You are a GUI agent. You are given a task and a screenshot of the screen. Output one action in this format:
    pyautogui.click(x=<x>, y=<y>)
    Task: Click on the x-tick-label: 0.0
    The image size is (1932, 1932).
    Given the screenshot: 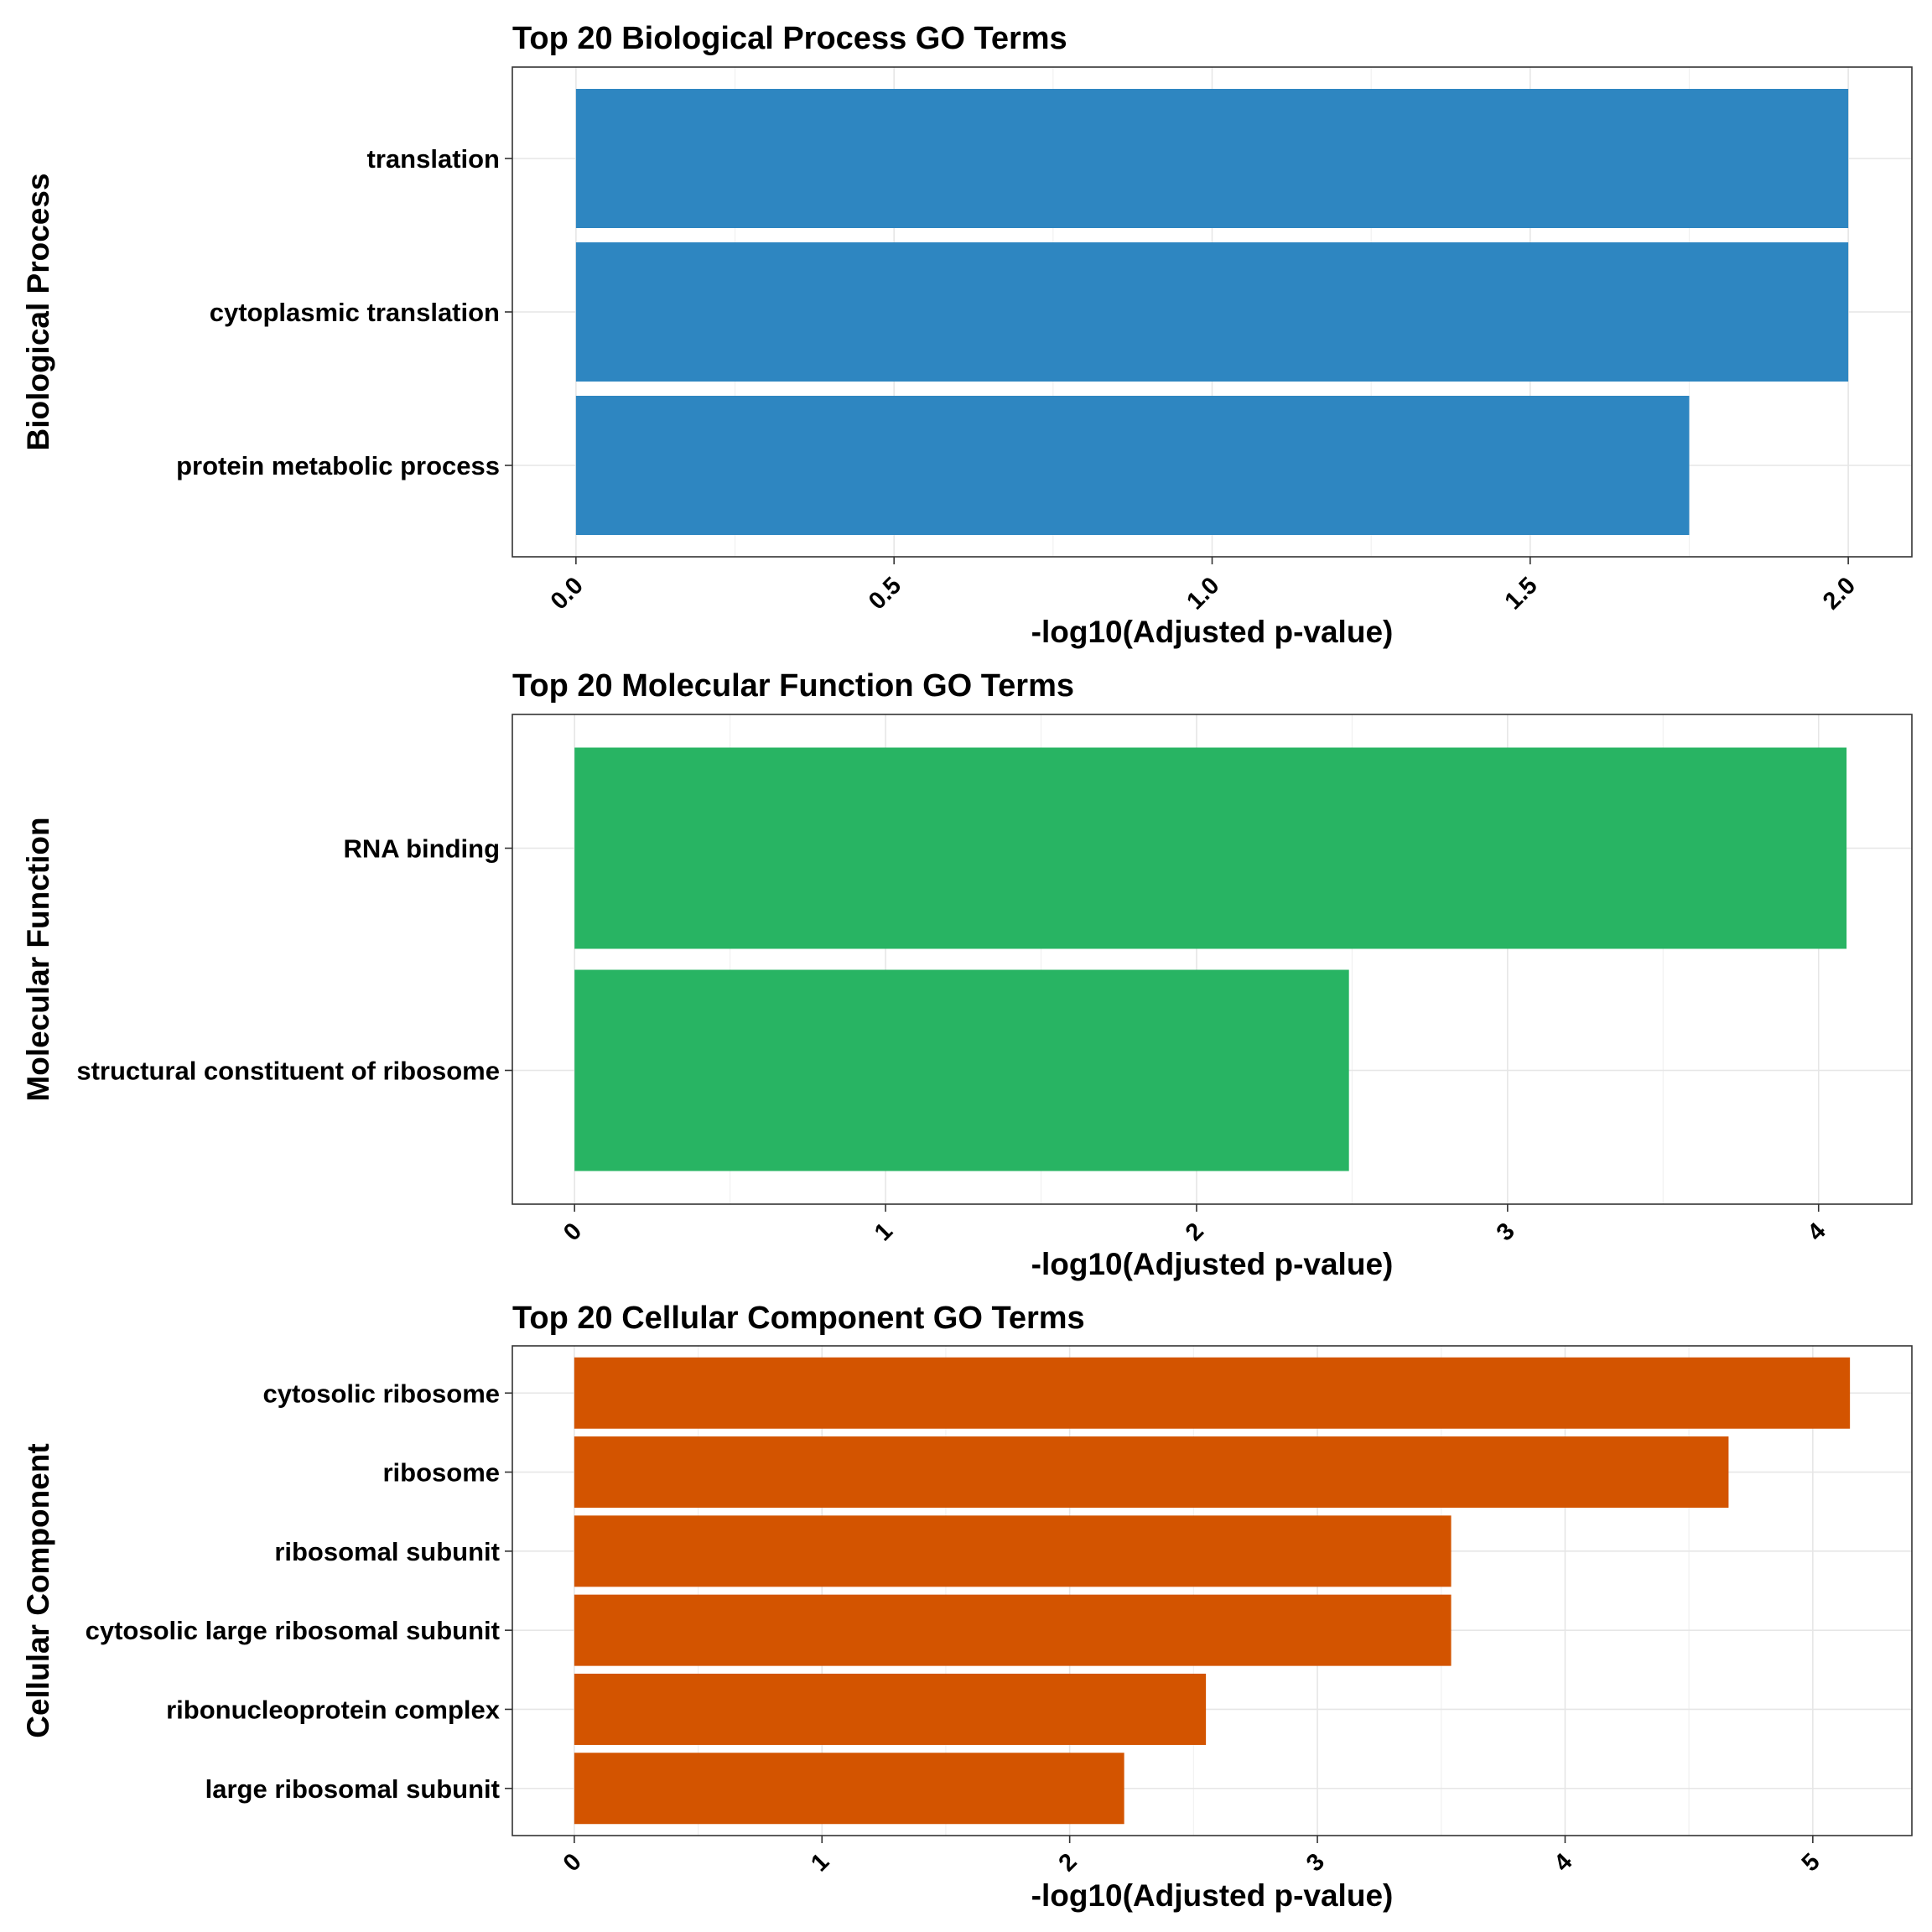 What is the action you would take?
    pyautogui.click(x=567, y=593)
    